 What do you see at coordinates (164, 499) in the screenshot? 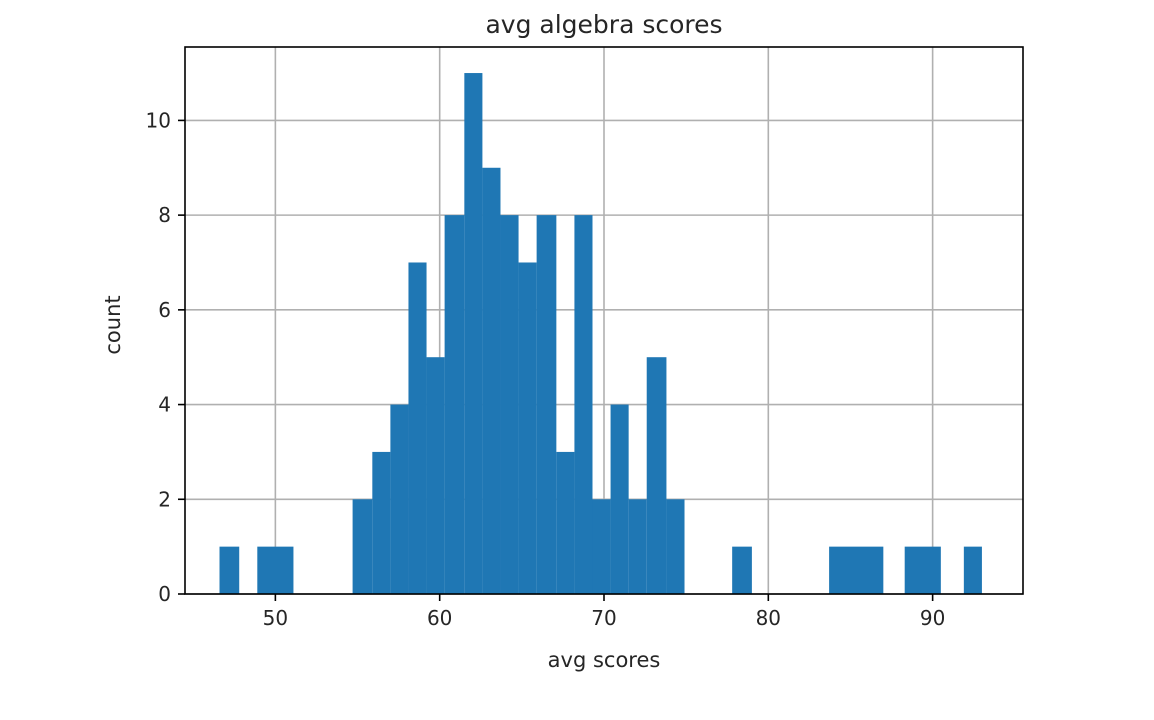
I see `y-tick-label: 2` at bounding box center [164, 499].